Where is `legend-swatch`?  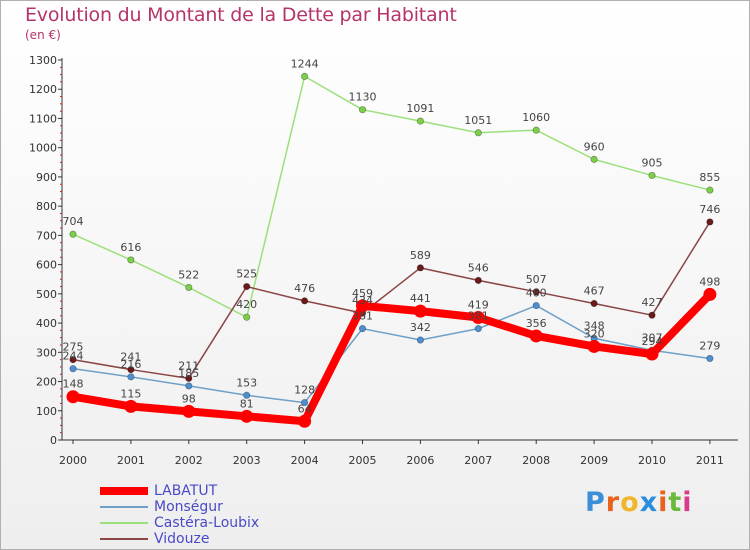 legend-swatch is located at coordinates (124, 507).